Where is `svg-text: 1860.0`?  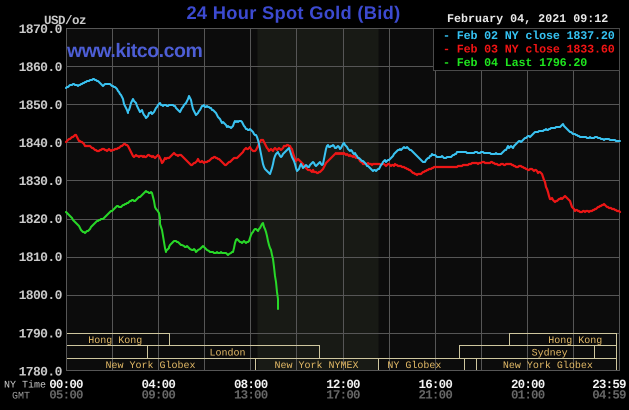
svg-text: 1860.0 is located at coordinates (41, 67).